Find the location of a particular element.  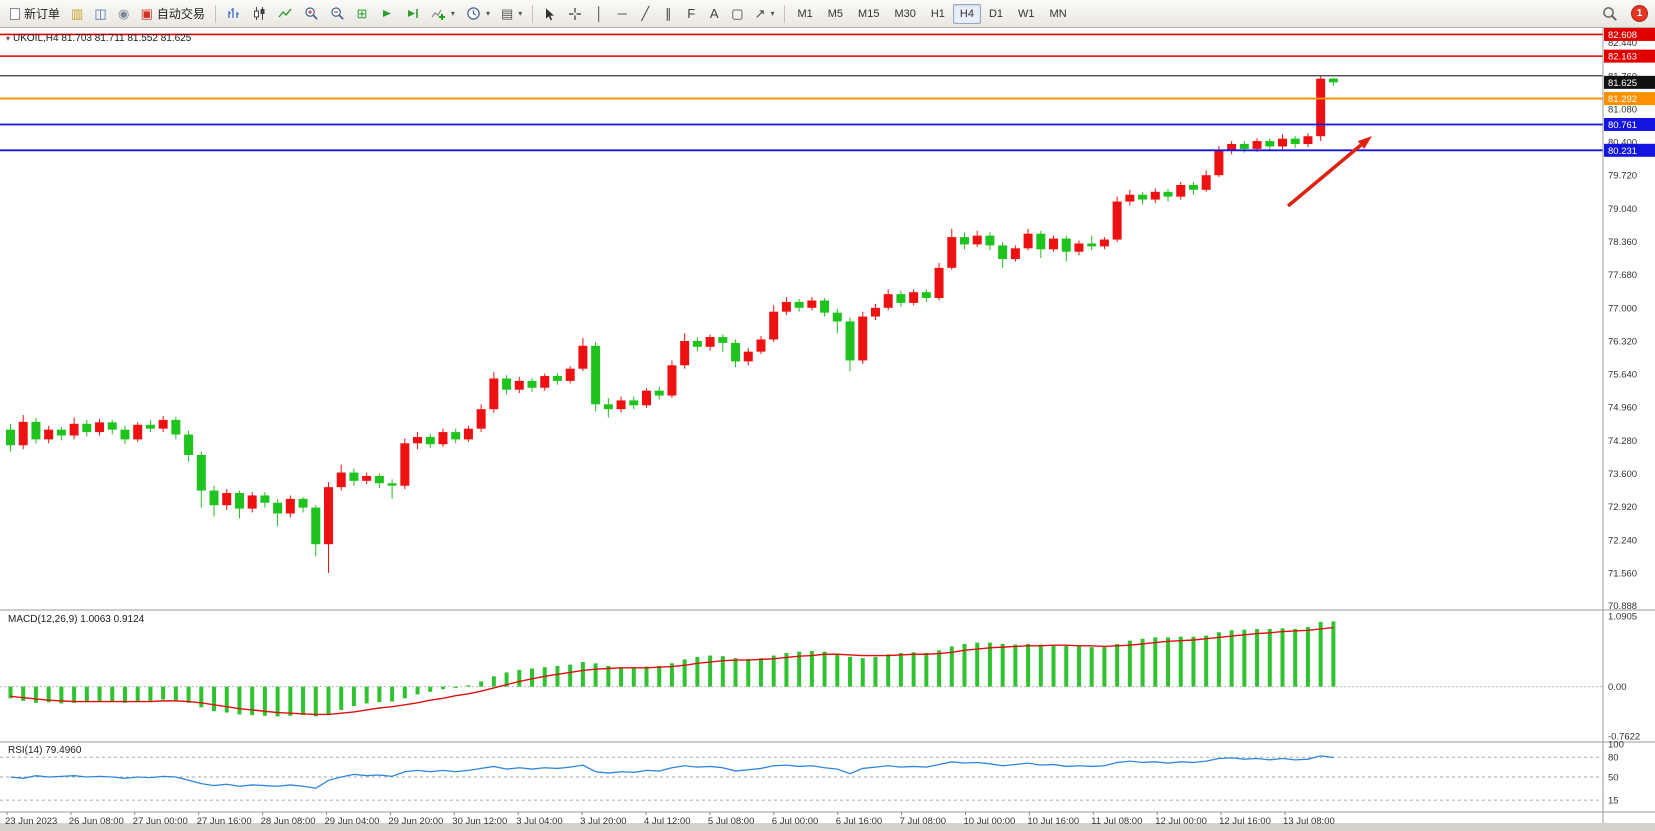

search-button is located at coordinates (1610, 14).